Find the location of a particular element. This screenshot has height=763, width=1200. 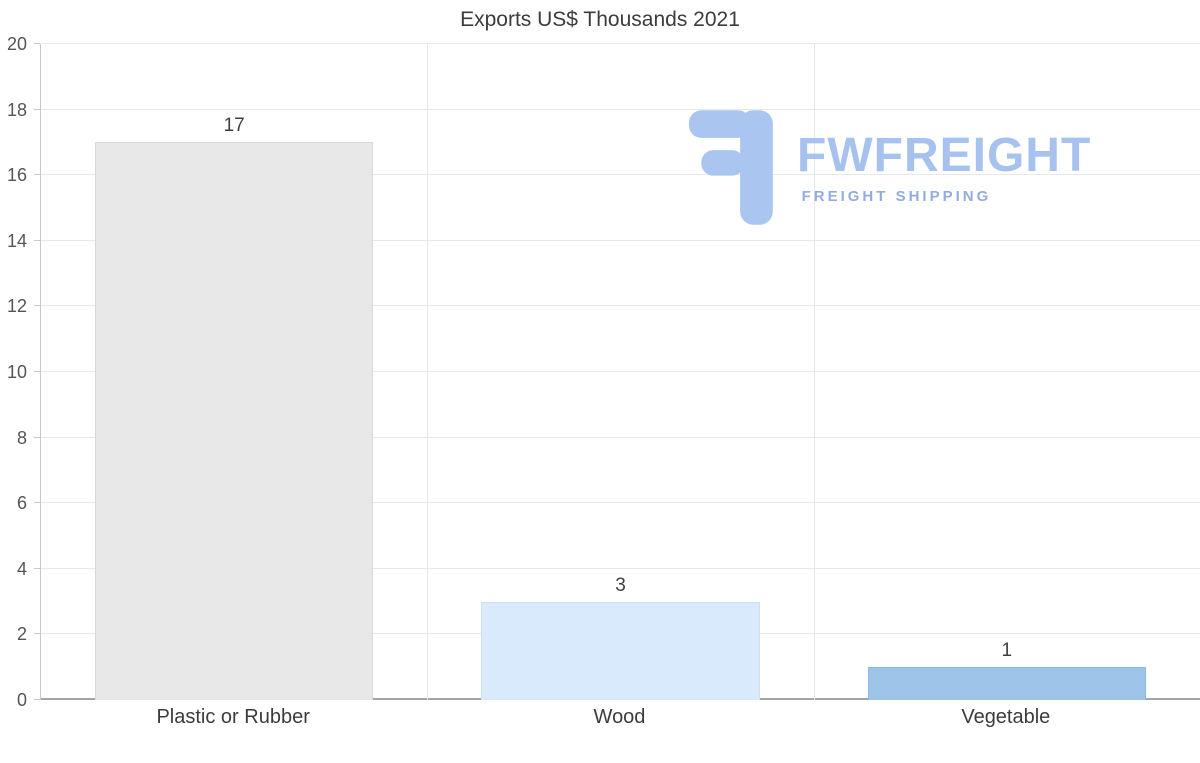

x-axis-labels: Plastic or Rubber Wood Vegetable is located at coordinates (619, 717).